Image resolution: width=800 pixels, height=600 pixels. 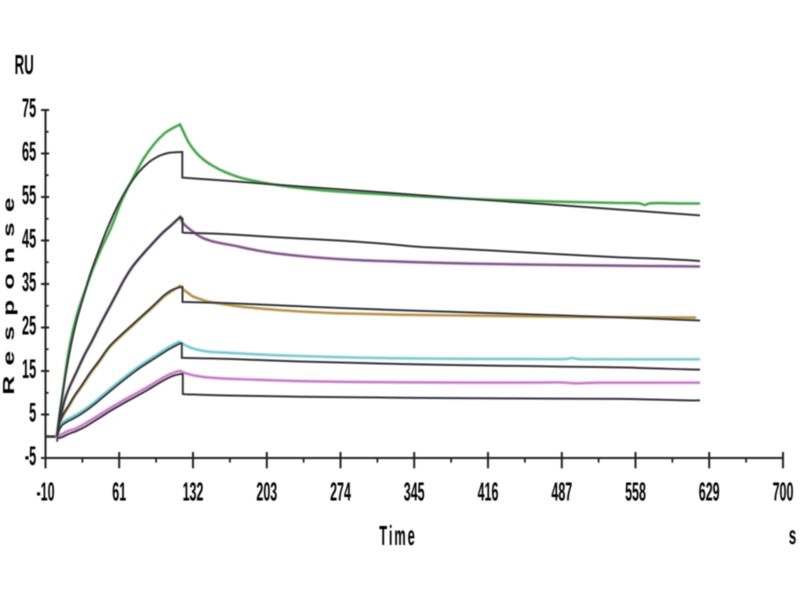 I want to click on svg-text: 629, so click(x=709, y=493).